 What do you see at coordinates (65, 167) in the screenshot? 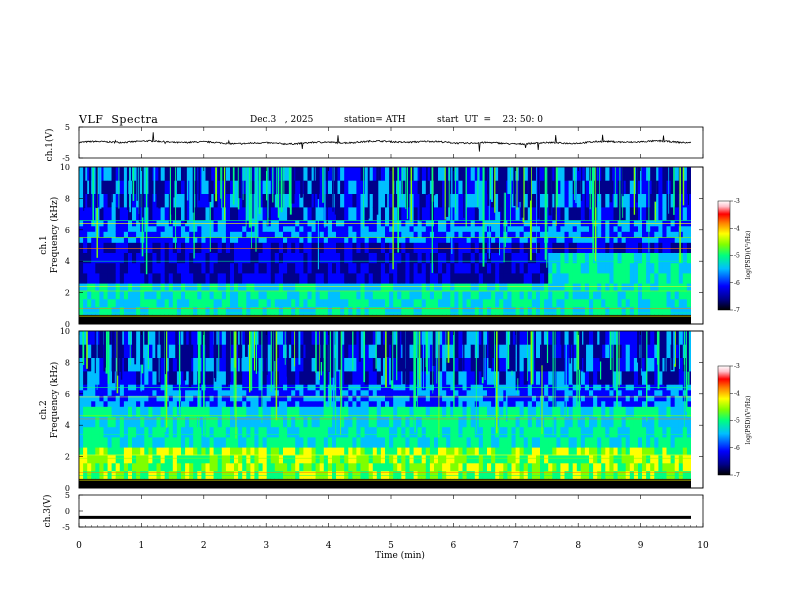
I see `frequency-tick-label: 10` at bounding box center [65, 167].